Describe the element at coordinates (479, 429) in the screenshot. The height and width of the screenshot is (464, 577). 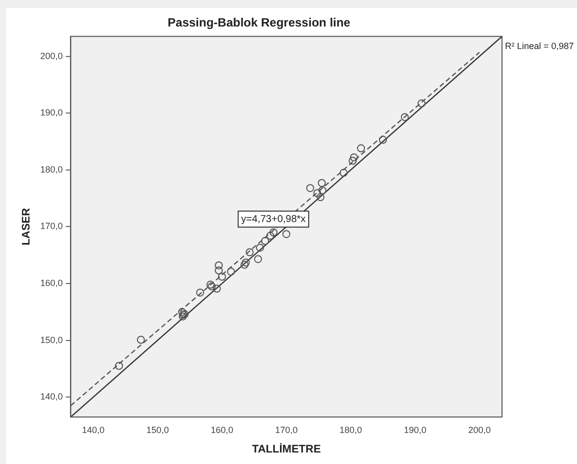
I see `x-tick-label: 200,0` at that location.